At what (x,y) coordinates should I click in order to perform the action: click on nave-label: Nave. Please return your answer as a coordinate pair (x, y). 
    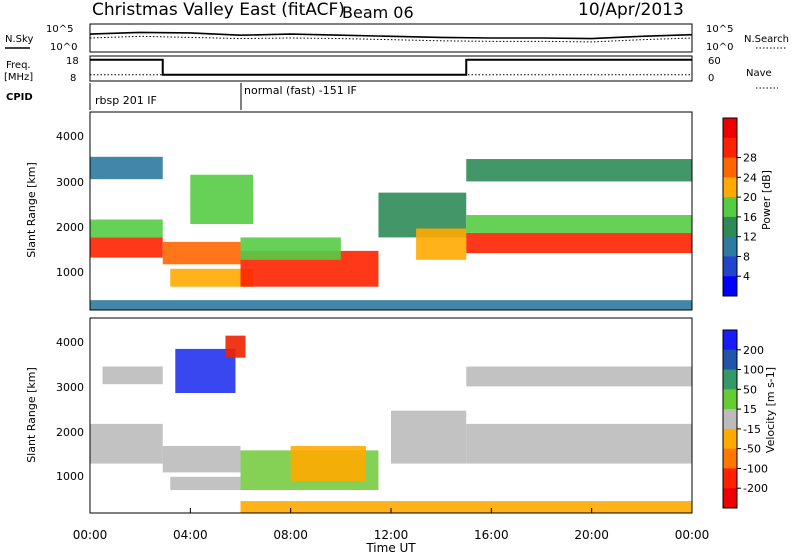
    Looking at the image, I should click on (759, 73).